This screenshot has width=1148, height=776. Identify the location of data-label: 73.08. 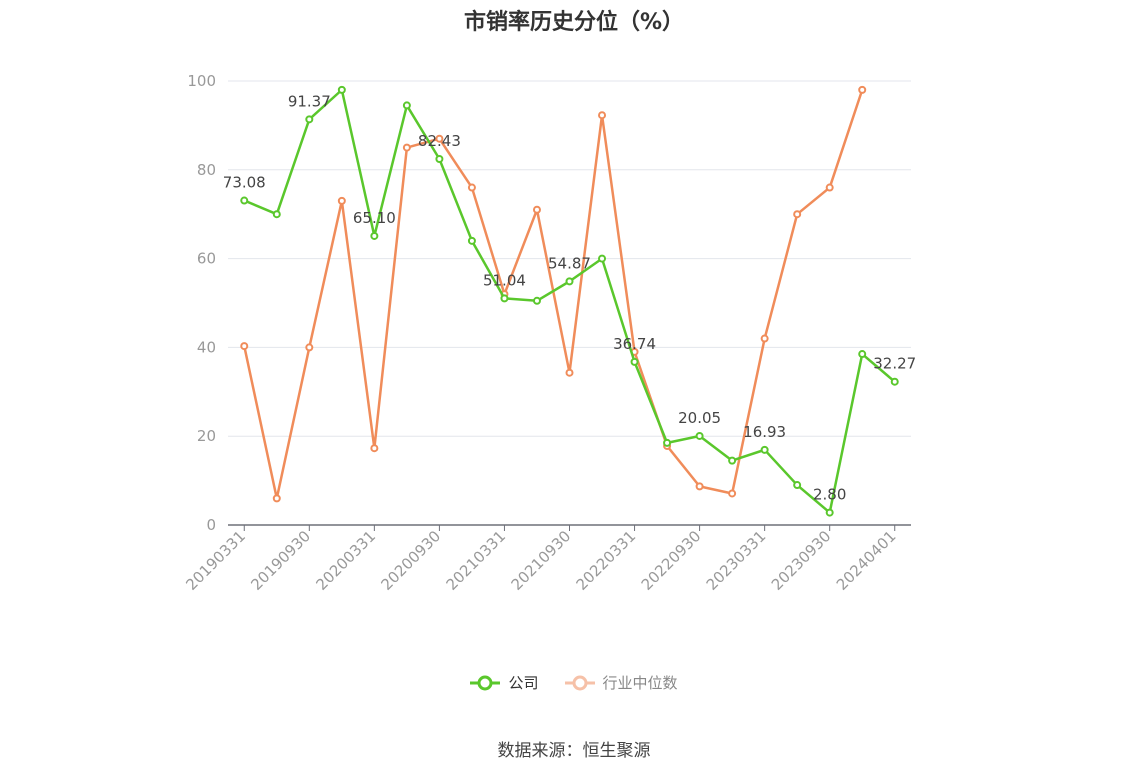
(244, 183).